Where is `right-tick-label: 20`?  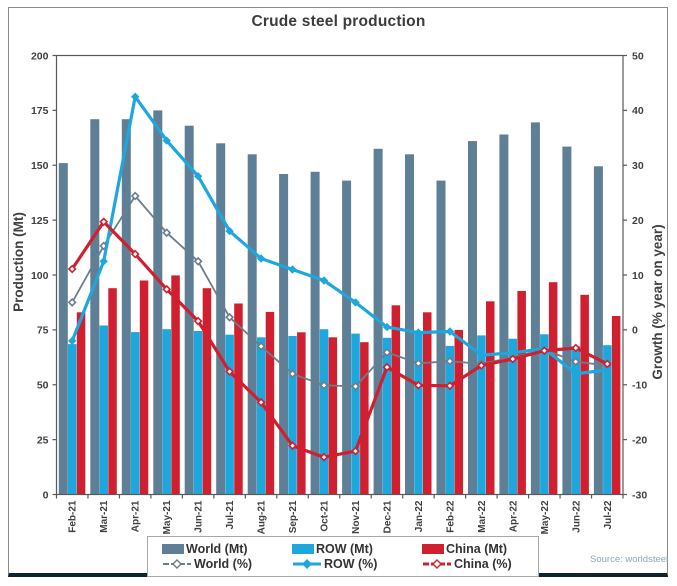 right-tick-label: 20 is located at coordinates (638, 221).